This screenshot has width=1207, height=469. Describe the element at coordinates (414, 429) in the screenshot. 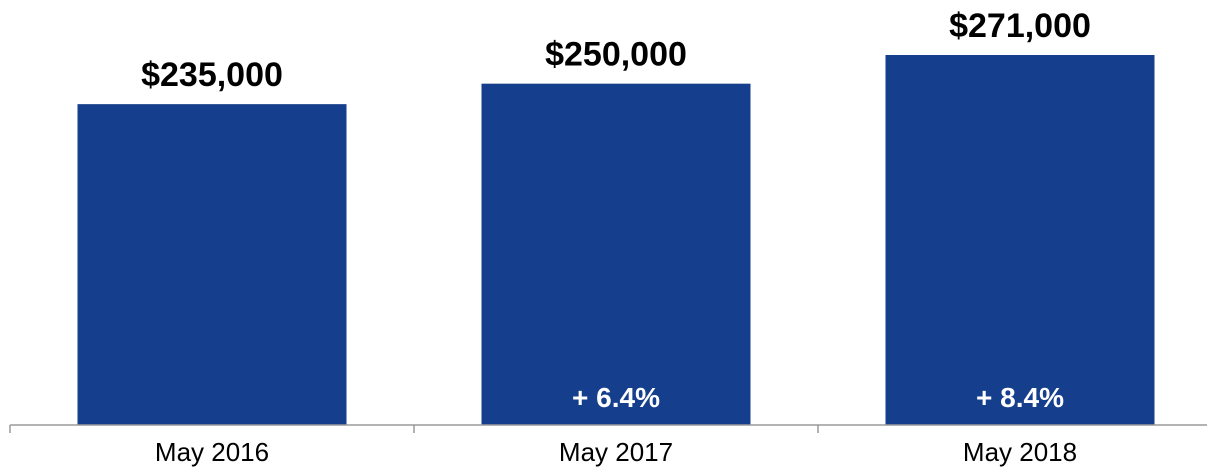

I see `x-axis-ticks` at that location.